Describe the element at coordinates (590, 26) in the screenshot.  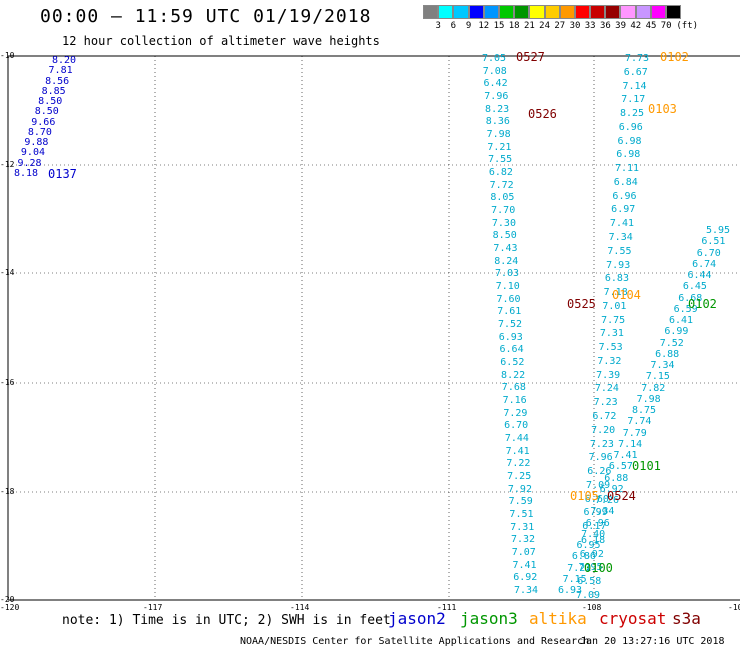
I see `legend-label: 33` at that location.